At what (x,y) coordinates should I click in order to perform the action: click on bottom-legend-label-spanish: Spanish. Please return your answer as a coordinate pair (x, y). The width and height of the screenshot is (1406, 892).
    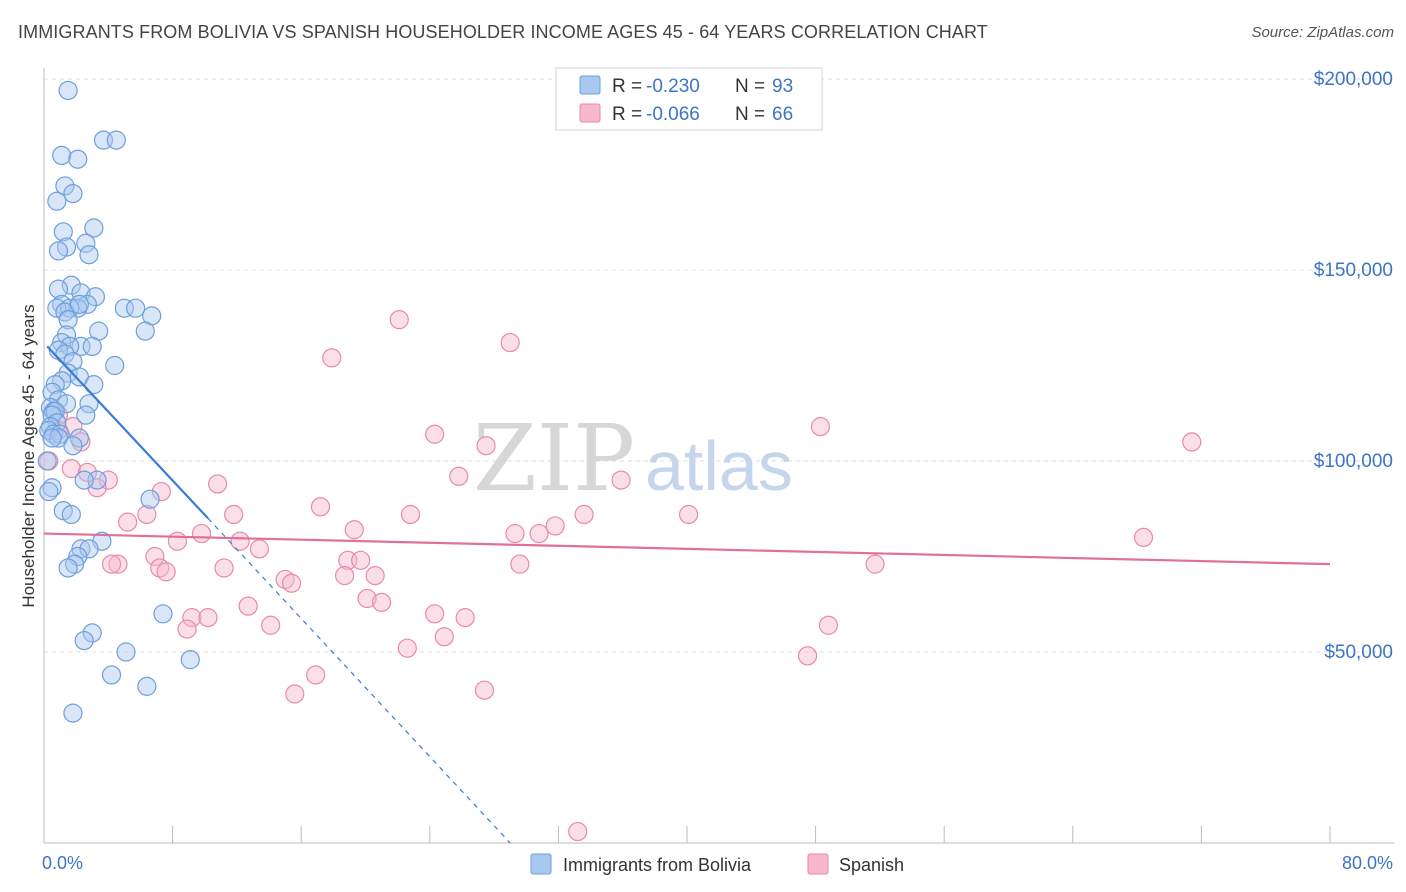
    Looking at the image, I should click on (871, 865).